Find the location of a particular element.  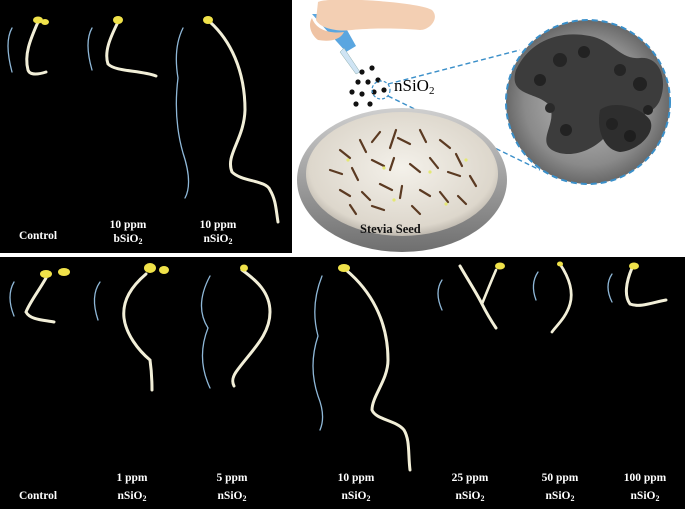

bottom-seedling-10ppm is located at coordinates (362, 368).